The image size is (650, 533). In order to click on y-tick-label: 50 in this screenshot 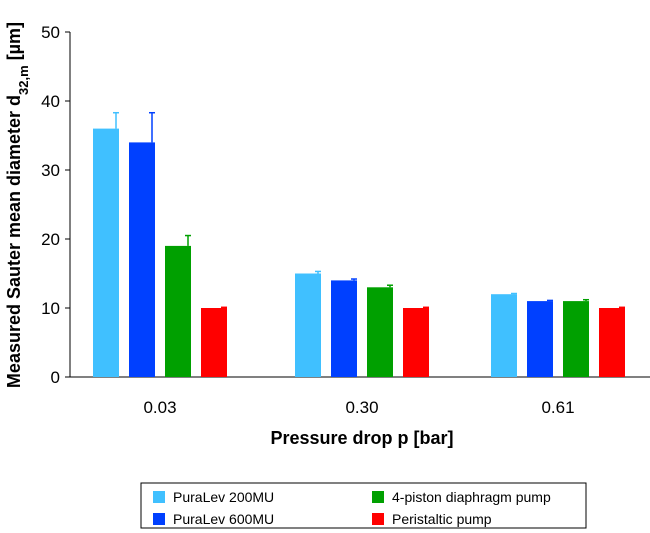, I will do `click(50, 32)`.